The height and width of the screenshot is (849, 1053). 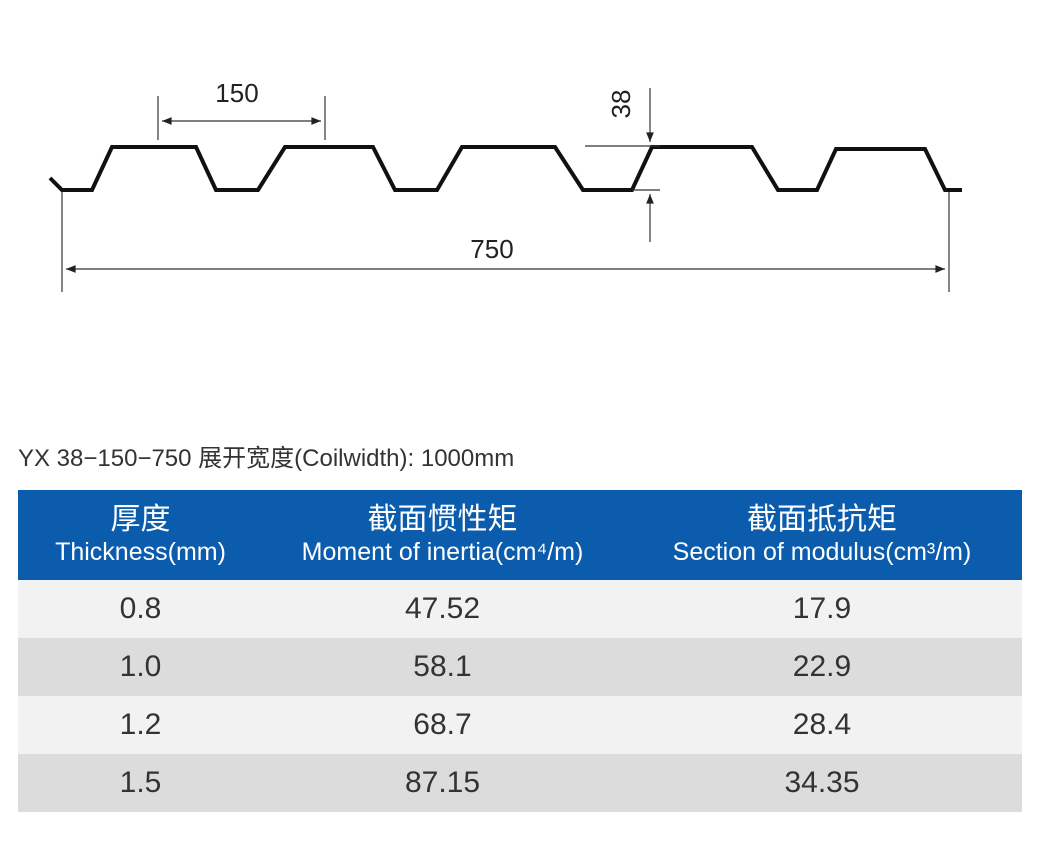 What do you see at coordinates (236, 93) in the screenshot?
I see `pitch-label: 150` at bounding box center [236, 93].